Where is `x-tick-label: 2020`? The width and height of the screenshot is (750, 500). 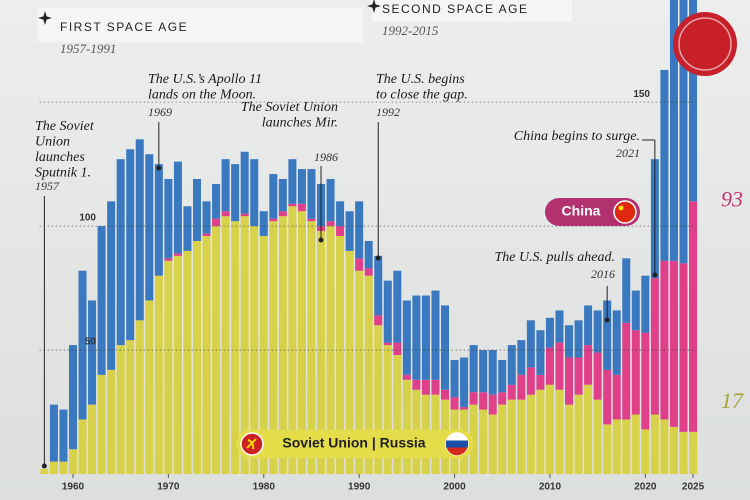 x-tick-label: 2020 is located at coordinates (645, 487).